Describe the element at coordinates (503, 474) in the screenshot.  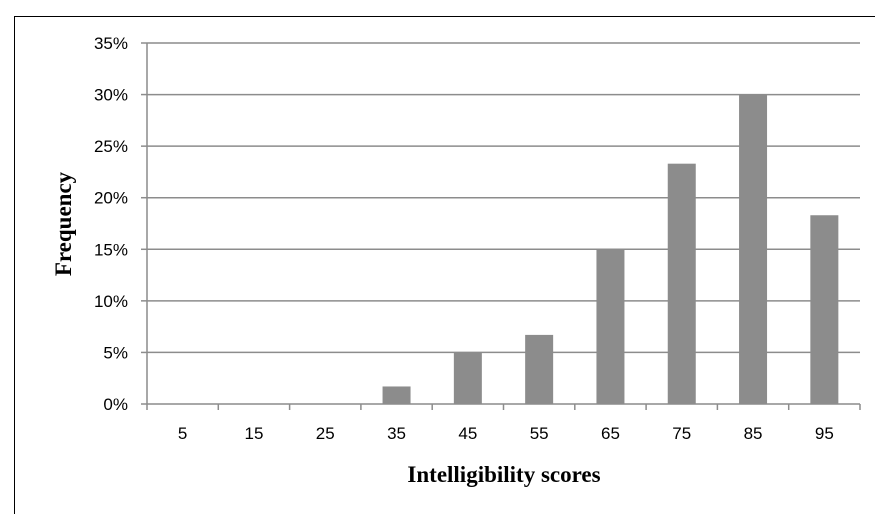
I see `x-axis-title: Intelligibility scores` at that location.